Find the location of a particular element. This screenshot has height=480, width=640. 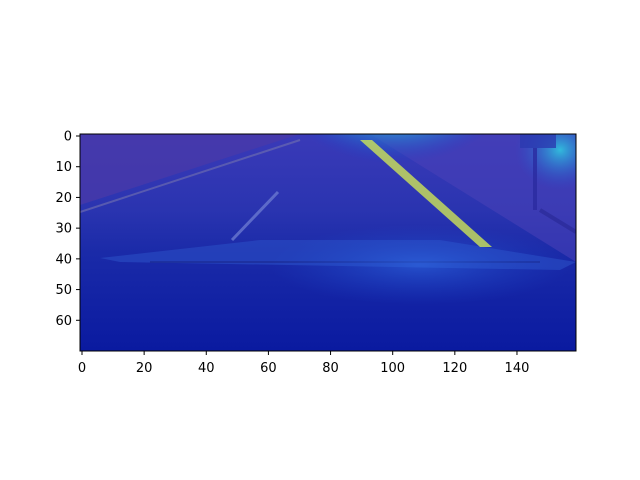

x-tick-label: 60 is located at coordinates (268, 368).